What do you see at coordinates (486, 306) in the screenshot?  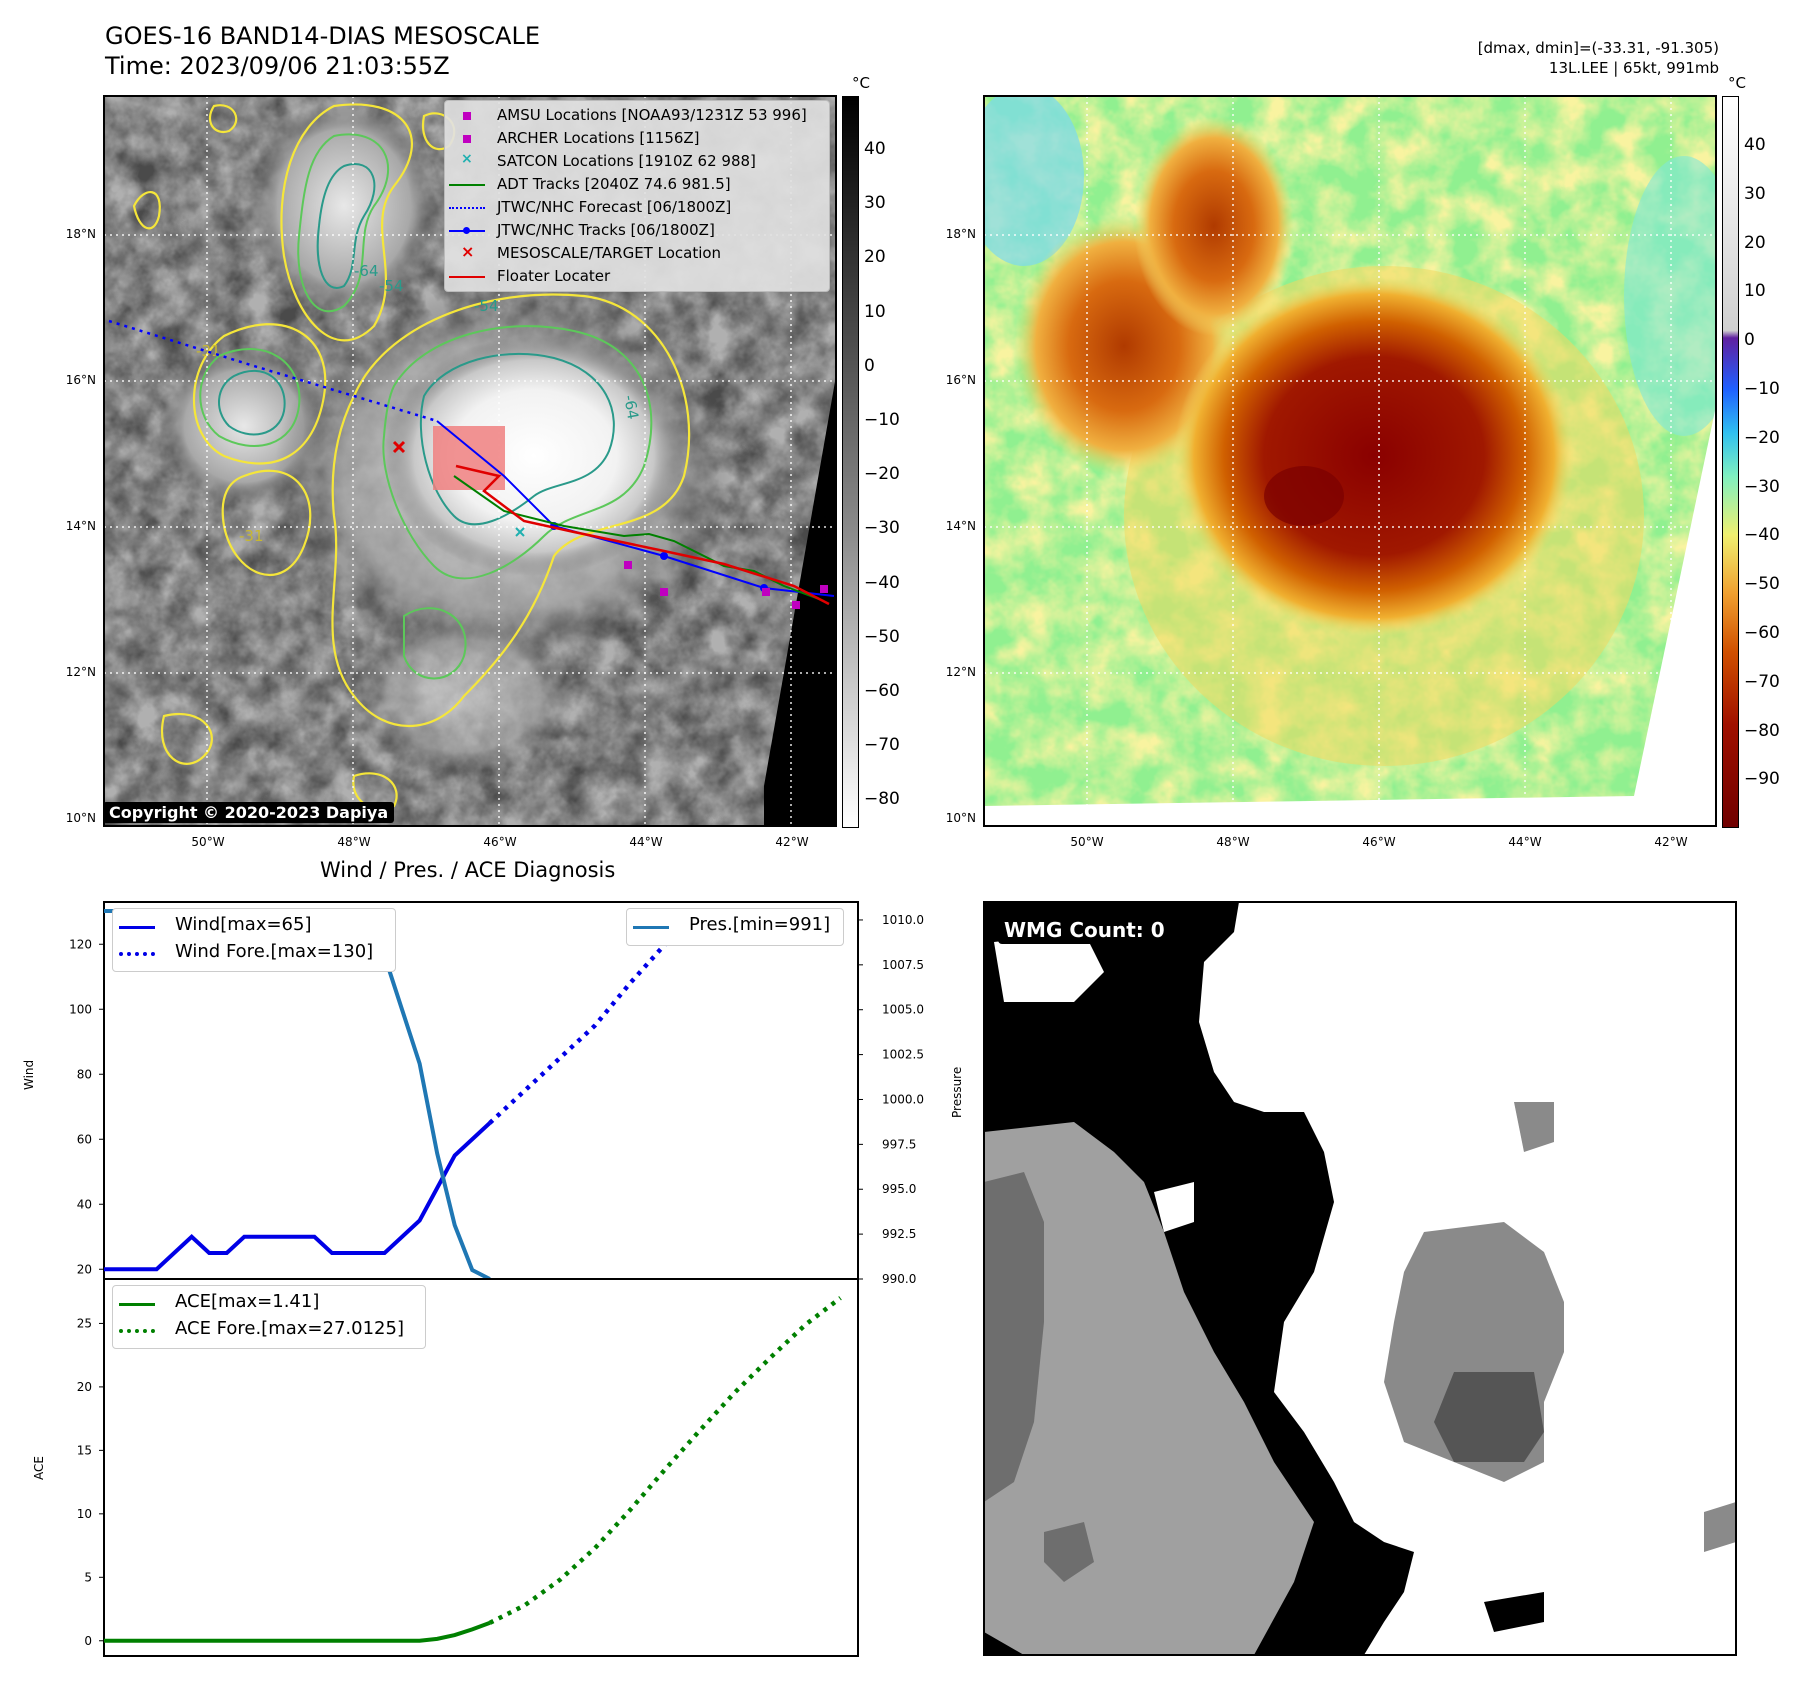 I see `contour-label: -54` at bounding box center [486, 306].